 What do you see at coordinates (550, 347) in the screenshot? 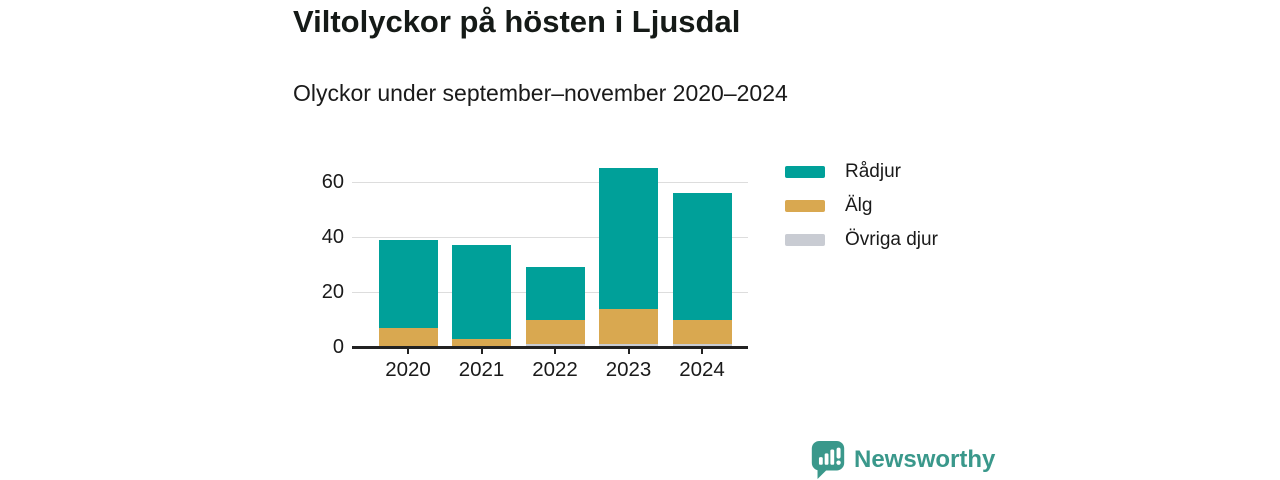
I see `x-axis-line` at bounding box center [550, 347].